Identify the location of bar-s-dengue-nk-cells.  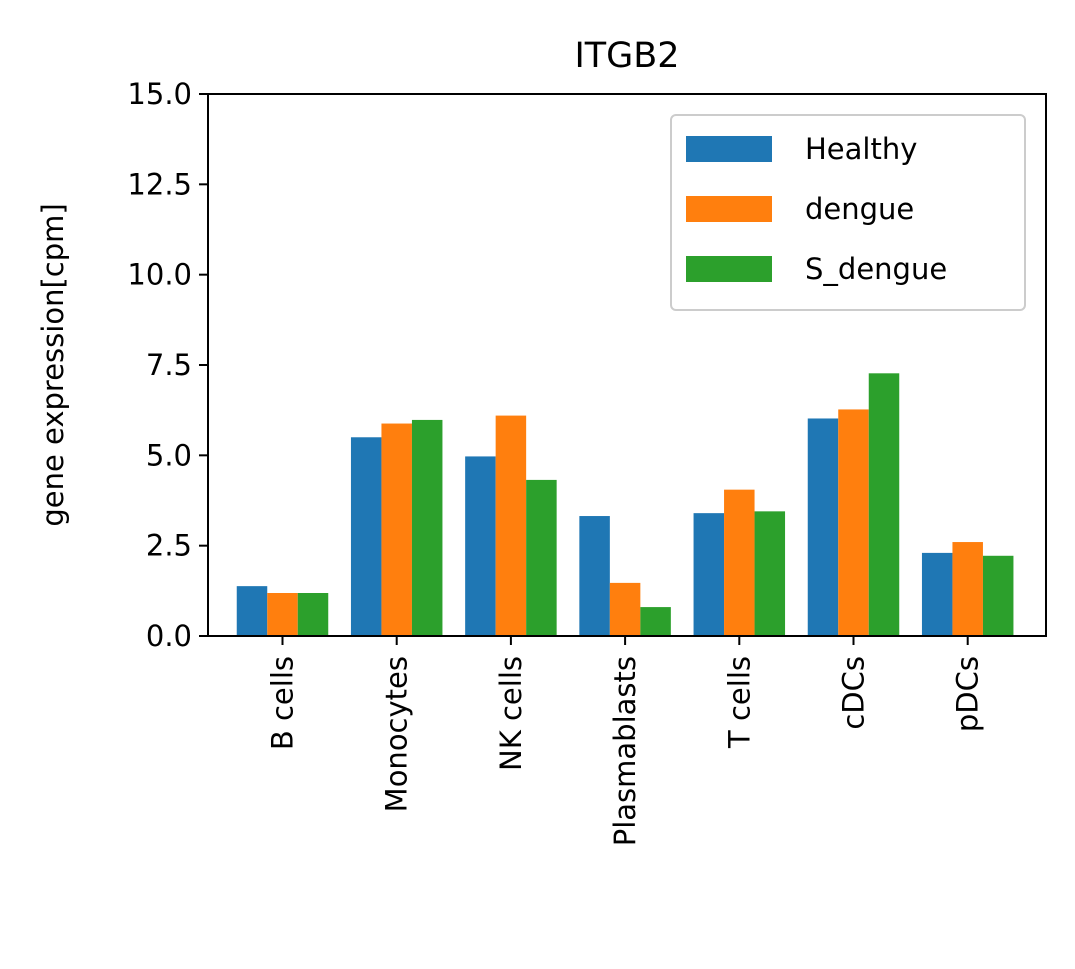
(541, 557).